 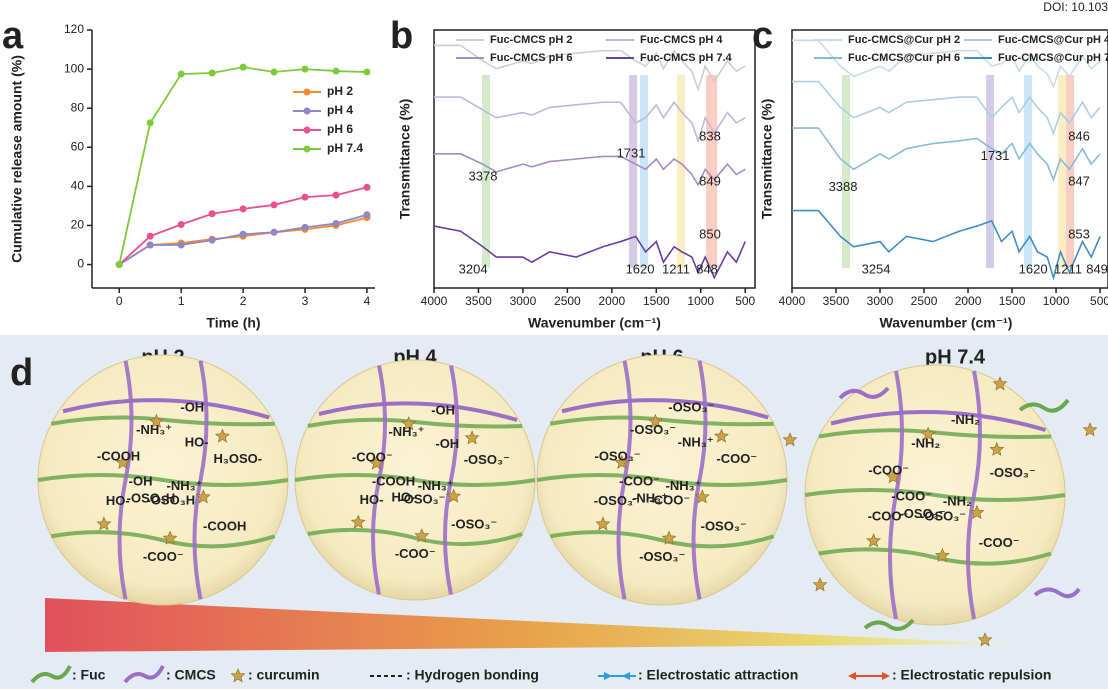 I want to click on legend-label: pH 4, so click(x=340, y=110).